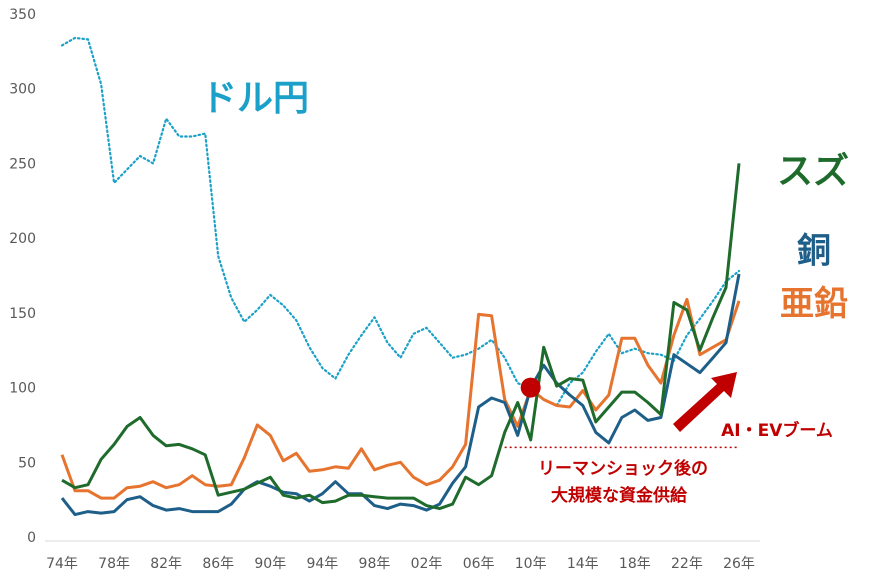 The width and height of the screenshot is (874, 576). I want to click on x-tick-label: 74年, so click(62, 564).